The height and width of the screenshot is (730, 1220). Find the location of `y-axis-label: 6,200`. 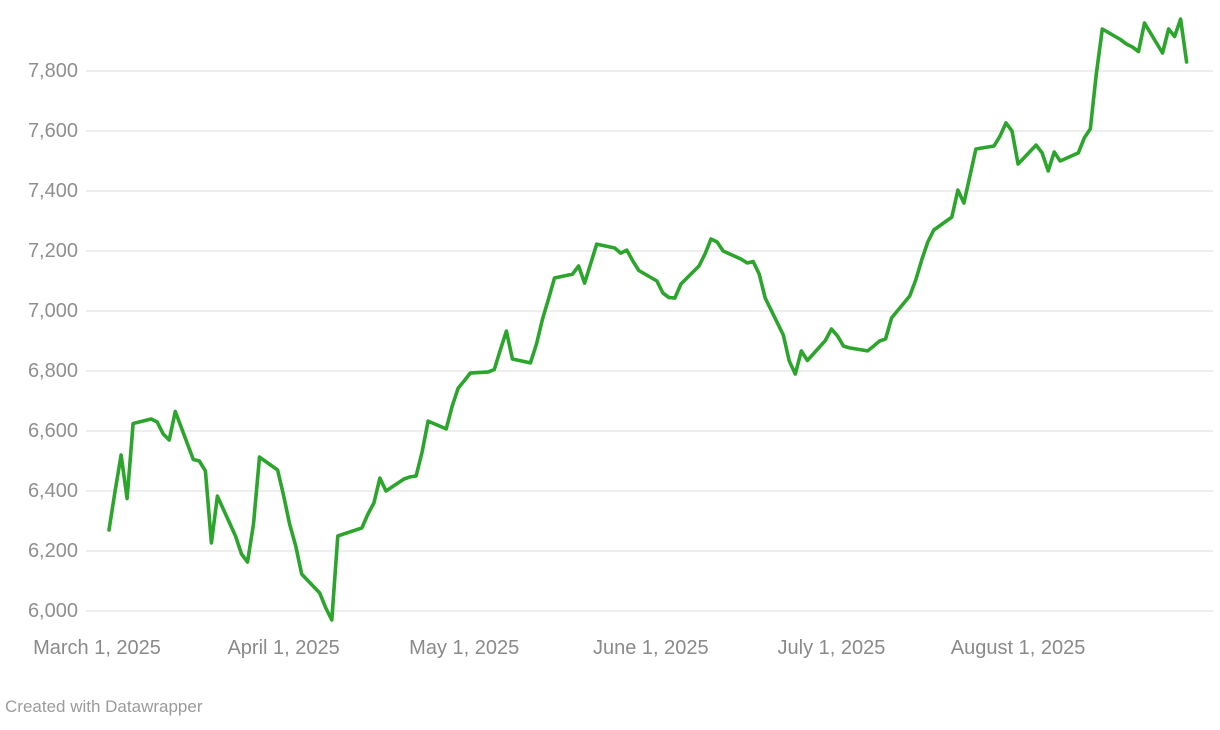

y-axis-label: 6,200 is located at coordinates (52, 551).